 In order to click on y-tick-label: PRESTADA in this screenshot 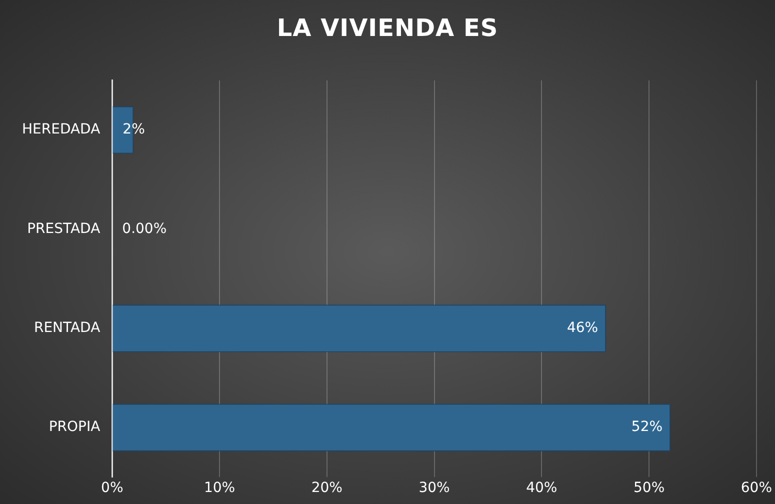, I will do `click(64, 228)`.